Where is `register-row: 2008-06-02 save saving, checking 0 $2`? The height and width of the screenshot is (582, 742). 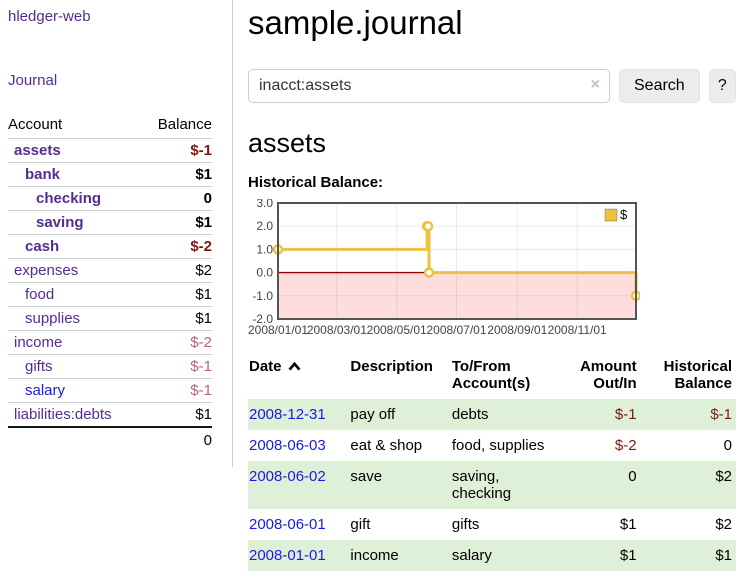 register-row: 2008-06-02 save saving, checking 0 $2 is located at coordinates (492, 485).